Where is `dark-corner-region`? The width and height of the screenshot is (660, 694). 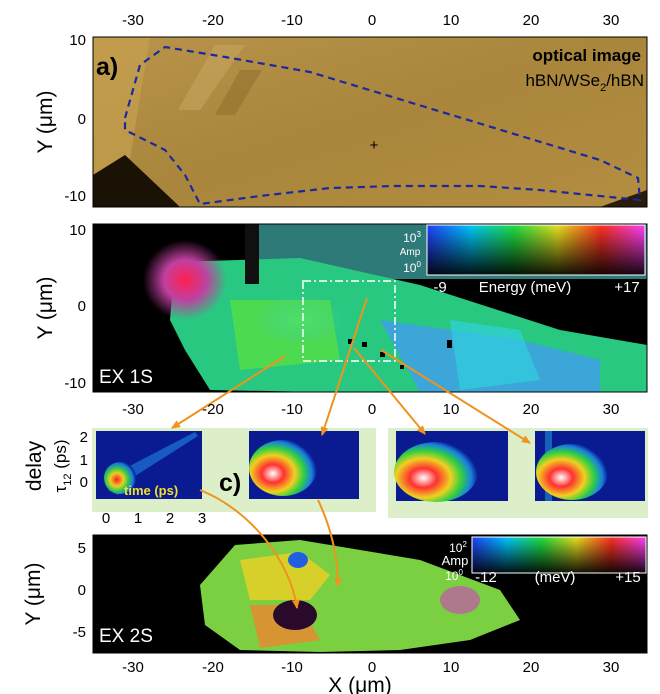
dark-corner-region is located at coordinates (136, 181).